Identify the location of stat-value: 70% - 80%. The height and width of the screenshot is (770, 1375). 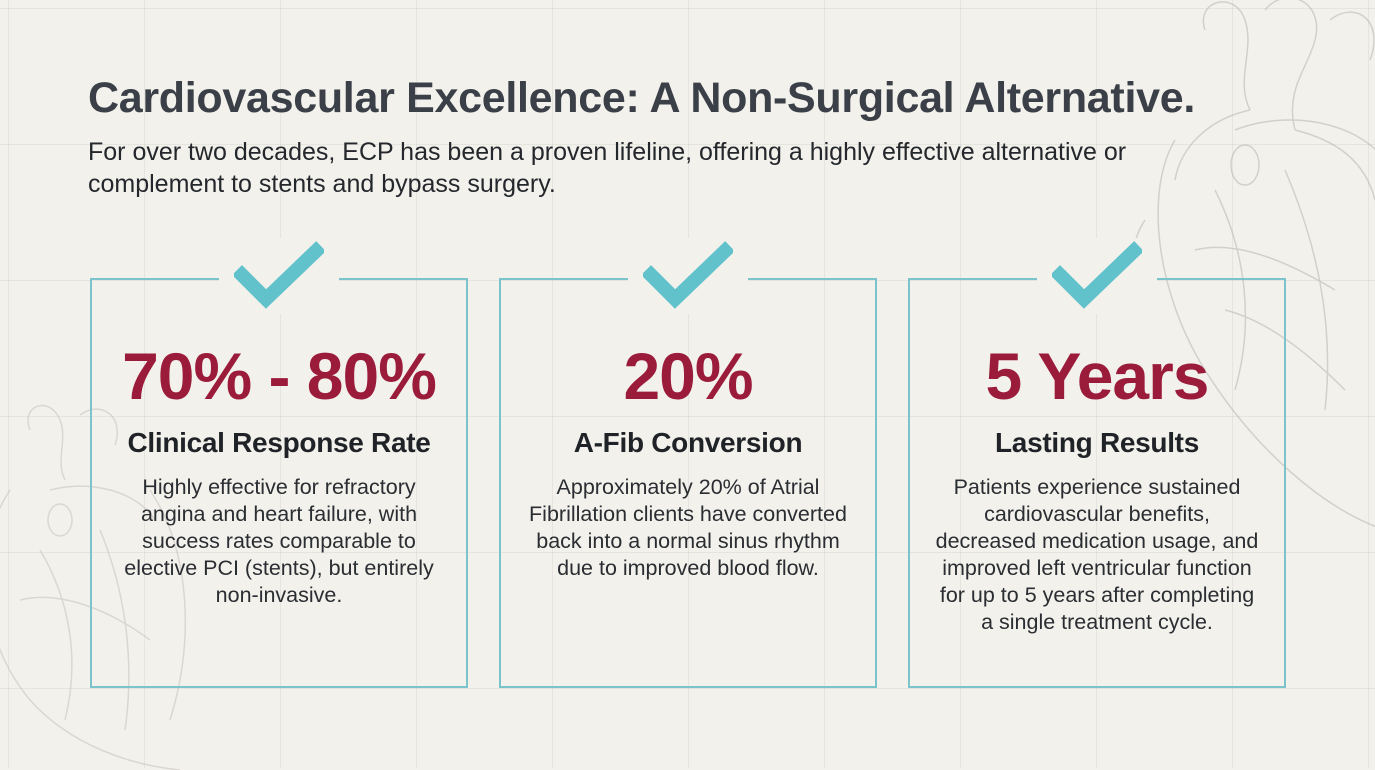
(279, 376).